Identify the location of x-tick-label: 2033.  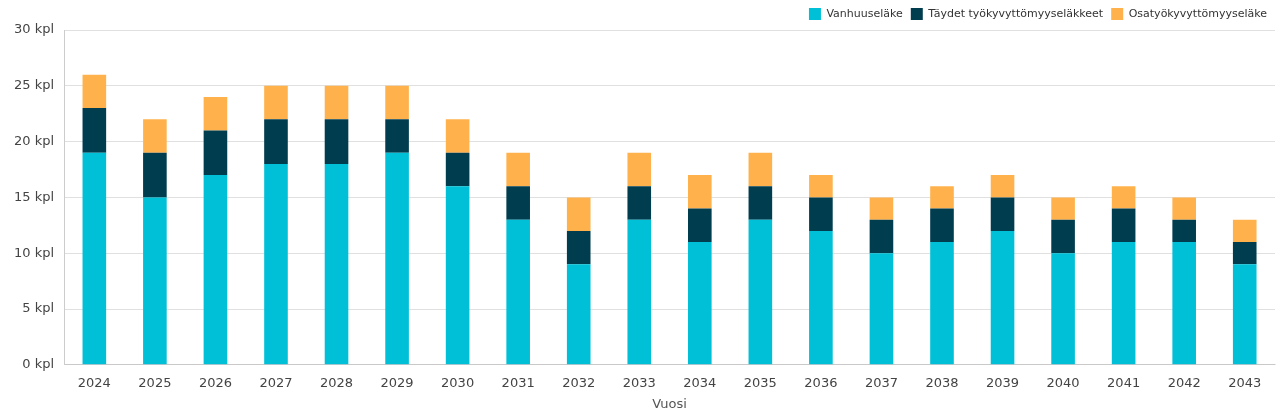
(639, 382).